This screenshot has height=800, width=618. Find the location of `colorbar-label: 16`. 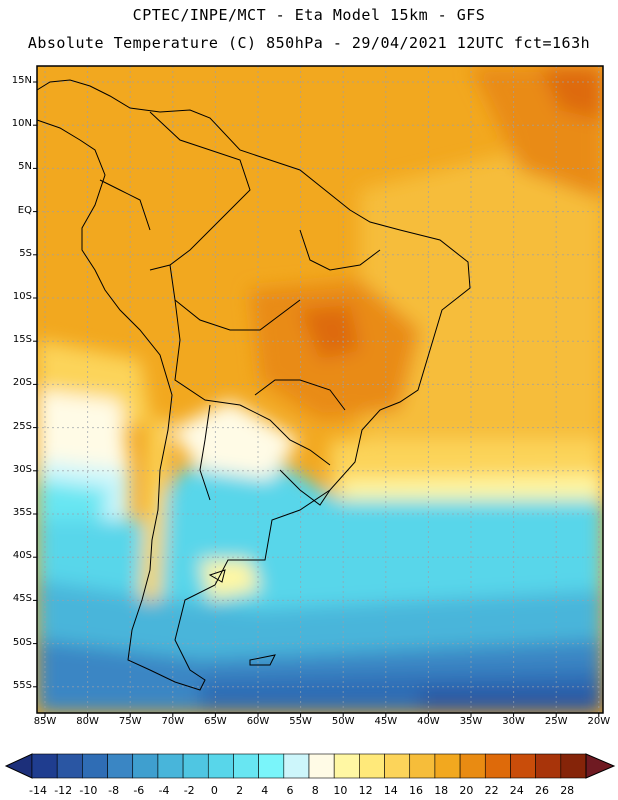

colorbar-label: 16 is located at coordinates (416, 790).